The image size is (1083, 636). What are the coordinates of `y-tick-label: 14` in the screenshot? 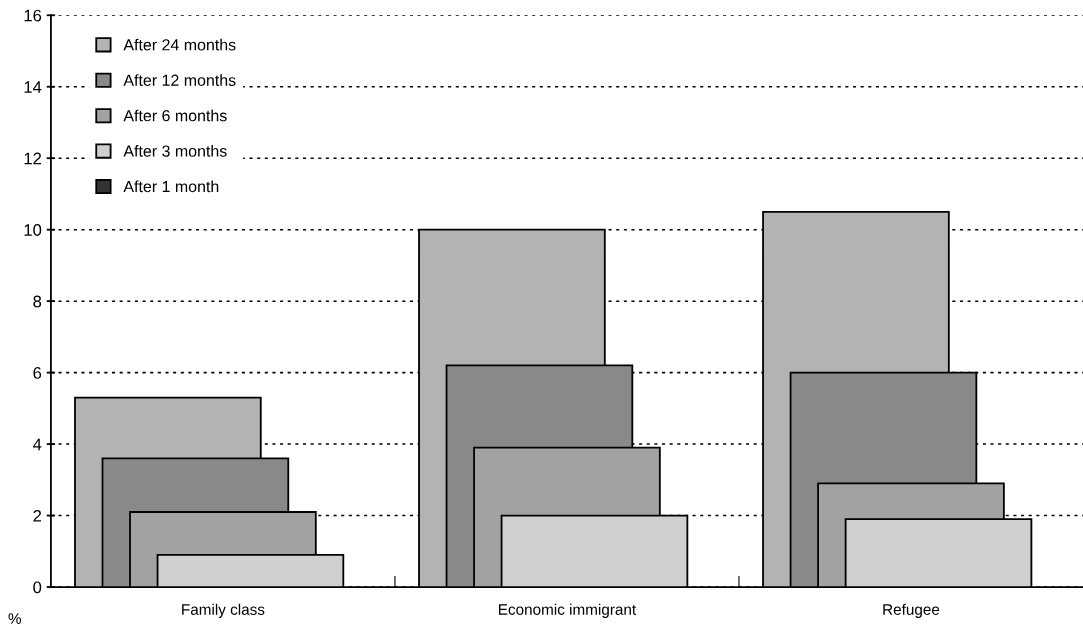 It's located at (33, 87).